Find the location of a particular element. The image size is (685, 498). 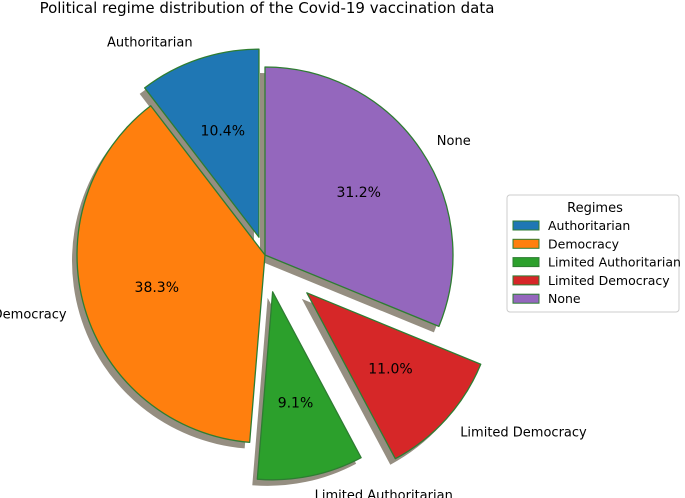

slice-authoritarian is located at coordinates (202, 143).